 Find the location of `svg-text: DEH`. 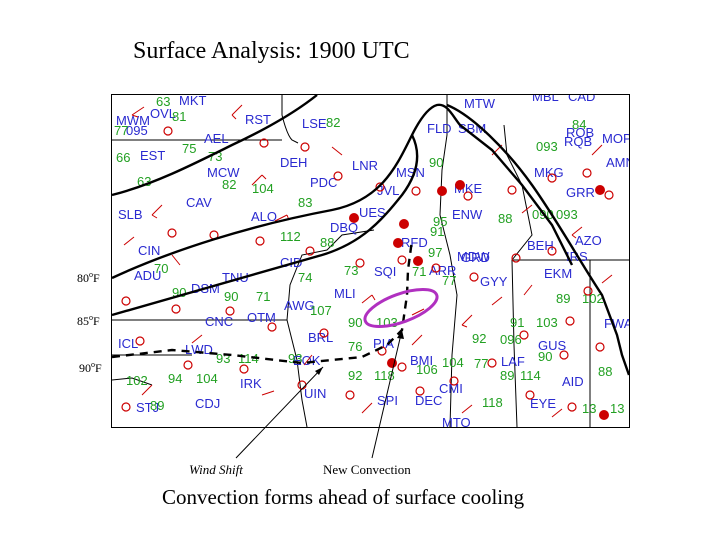

svg-text: DEH is located at coordinates (293, 162).